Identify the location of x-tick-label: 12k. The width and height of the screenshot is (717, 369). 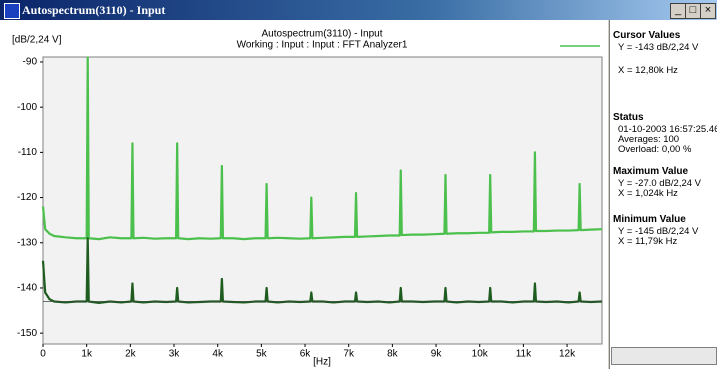
(567, 354).